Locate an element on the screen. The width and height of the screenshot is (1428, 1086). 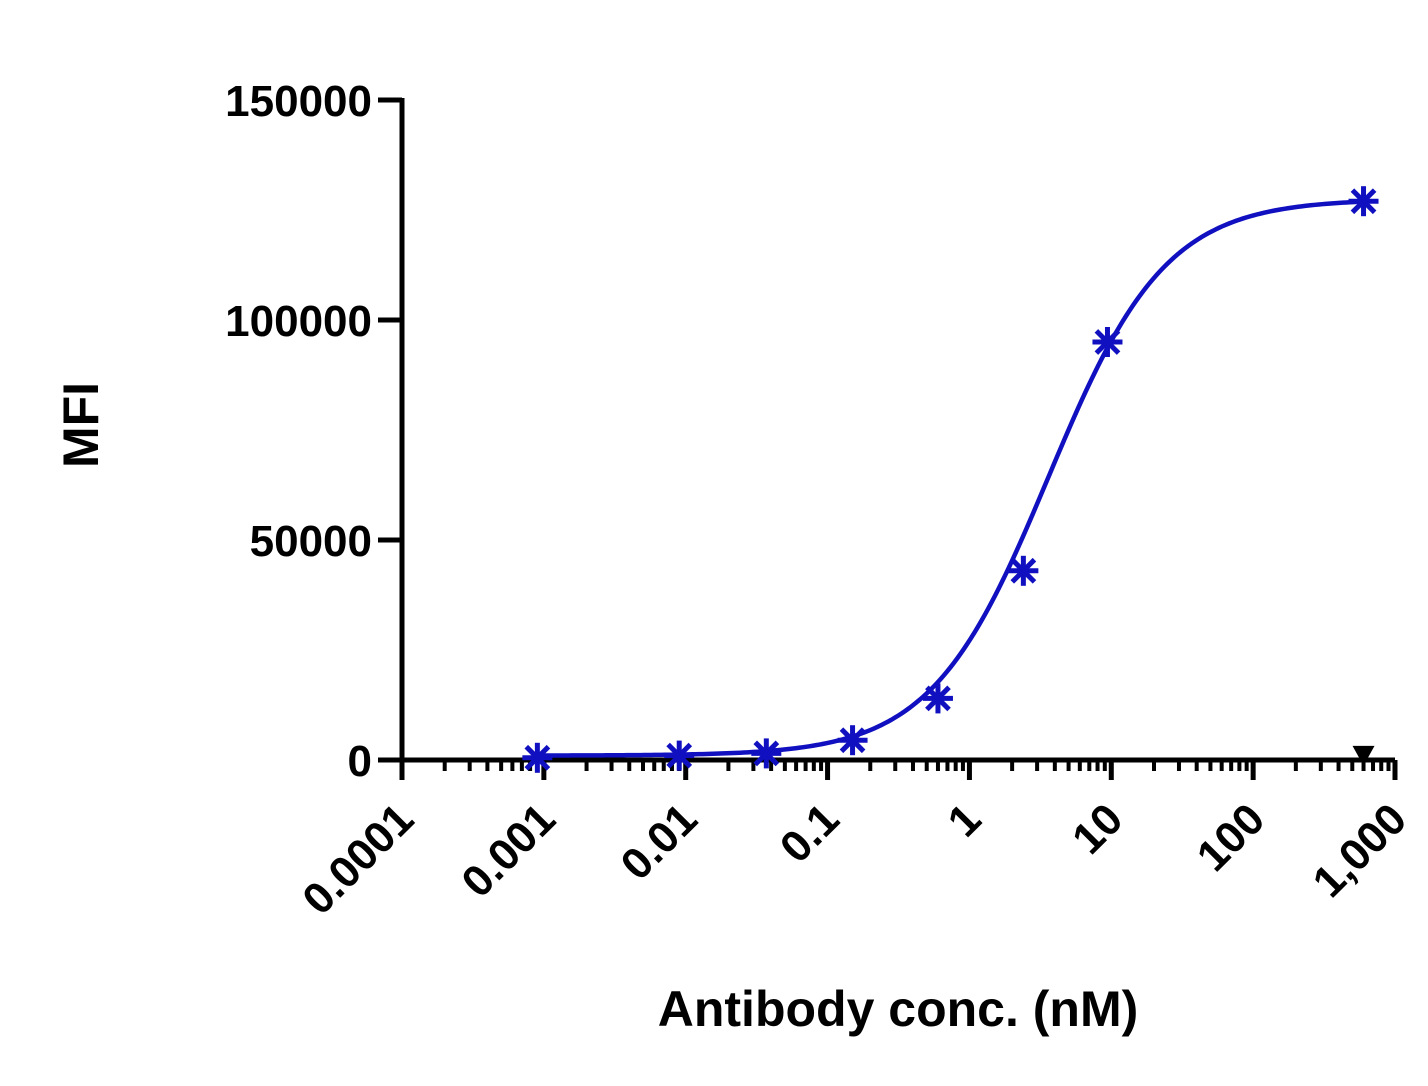
x-tick-label: 10 is located at coordinates (1097, 828).